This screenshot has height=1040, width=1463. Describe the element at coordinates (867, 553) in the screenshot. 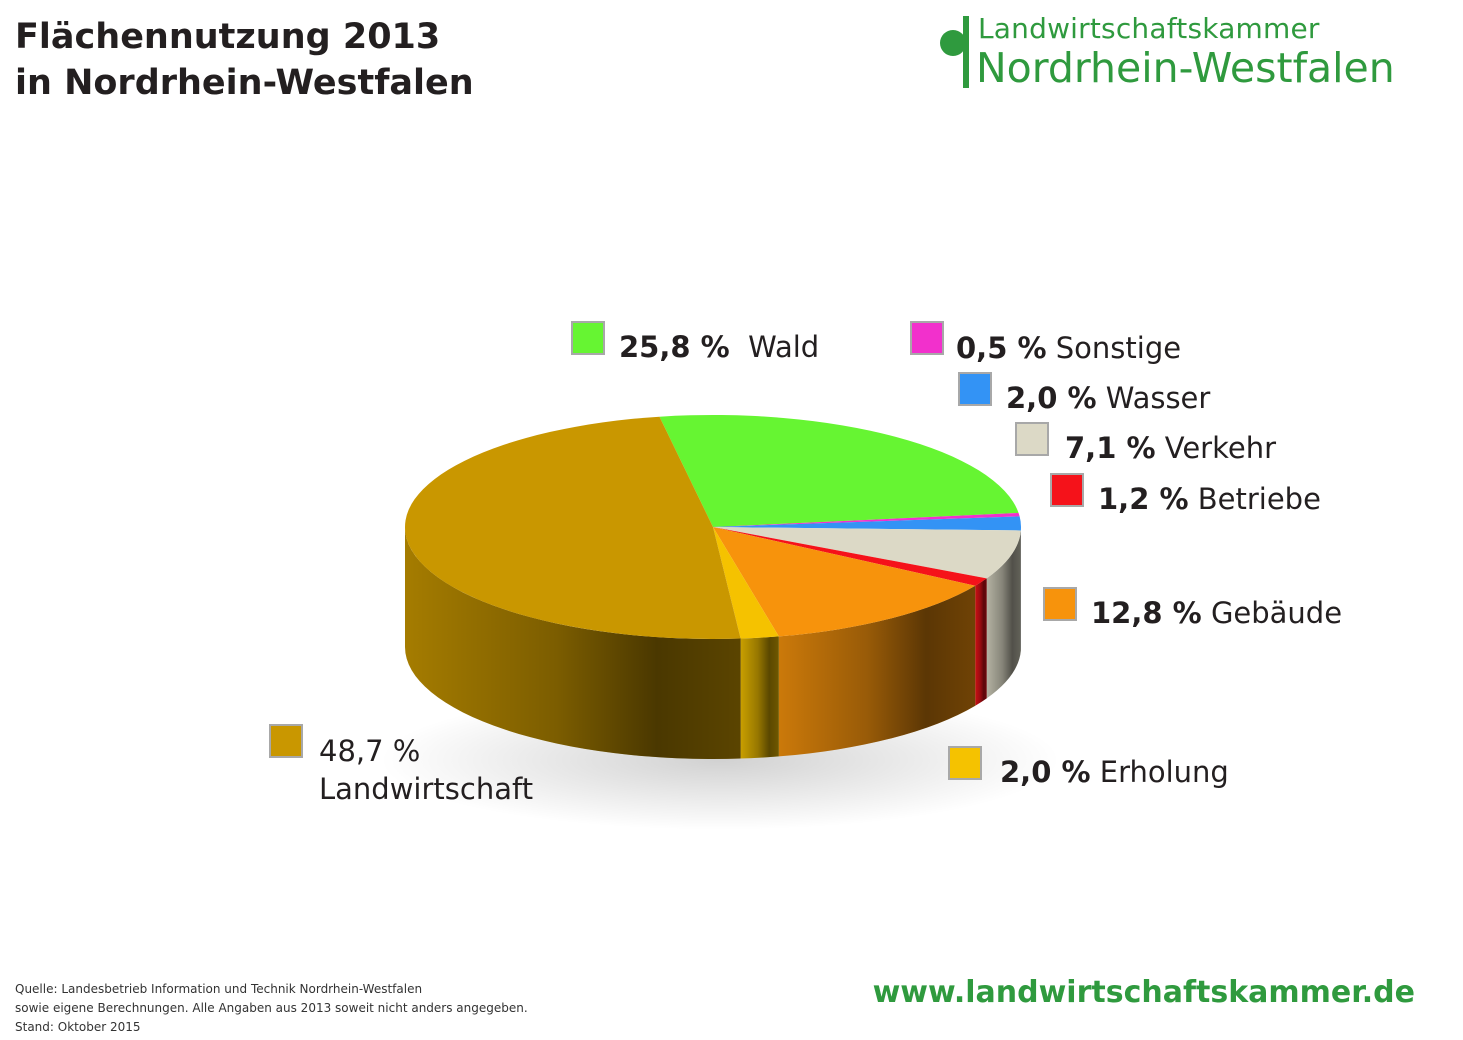

I see `pie-slice-verkehr` at that location.